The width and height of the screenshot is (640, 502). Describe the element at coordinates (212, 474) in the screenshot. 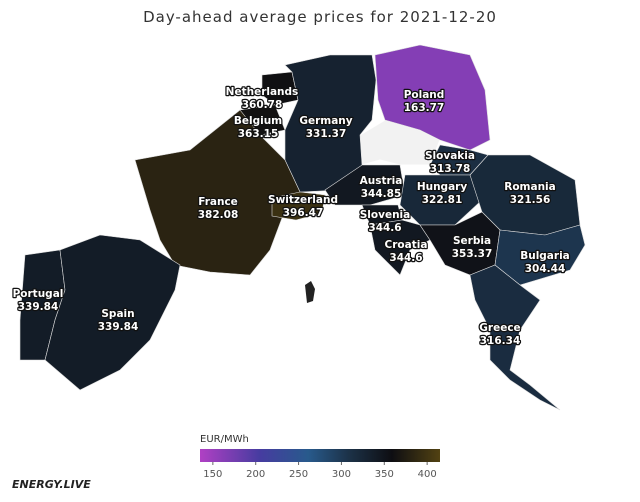

I see `colorbar-tick-label: 150` at that location.